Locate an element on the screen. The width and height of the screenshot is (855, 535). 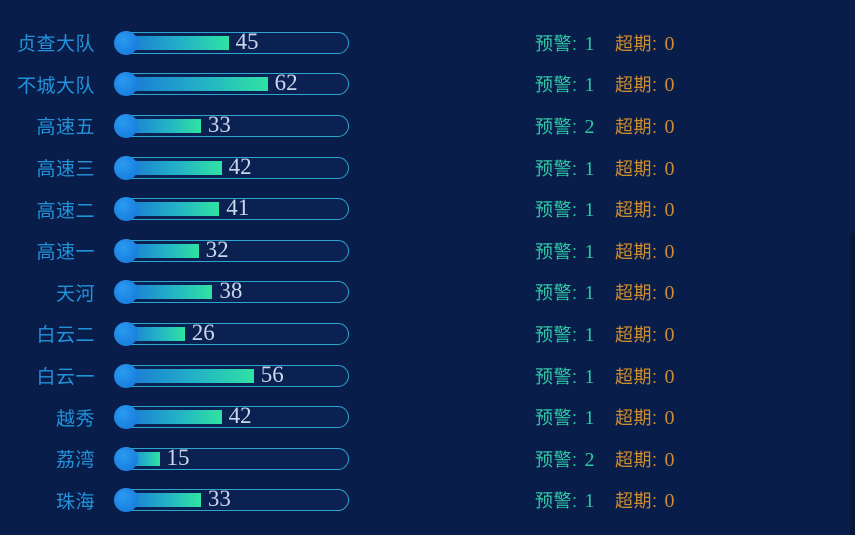
brigade-row: 贞查大队 45 预警: 1 超期: 0 is located at coordinates (427, 43).